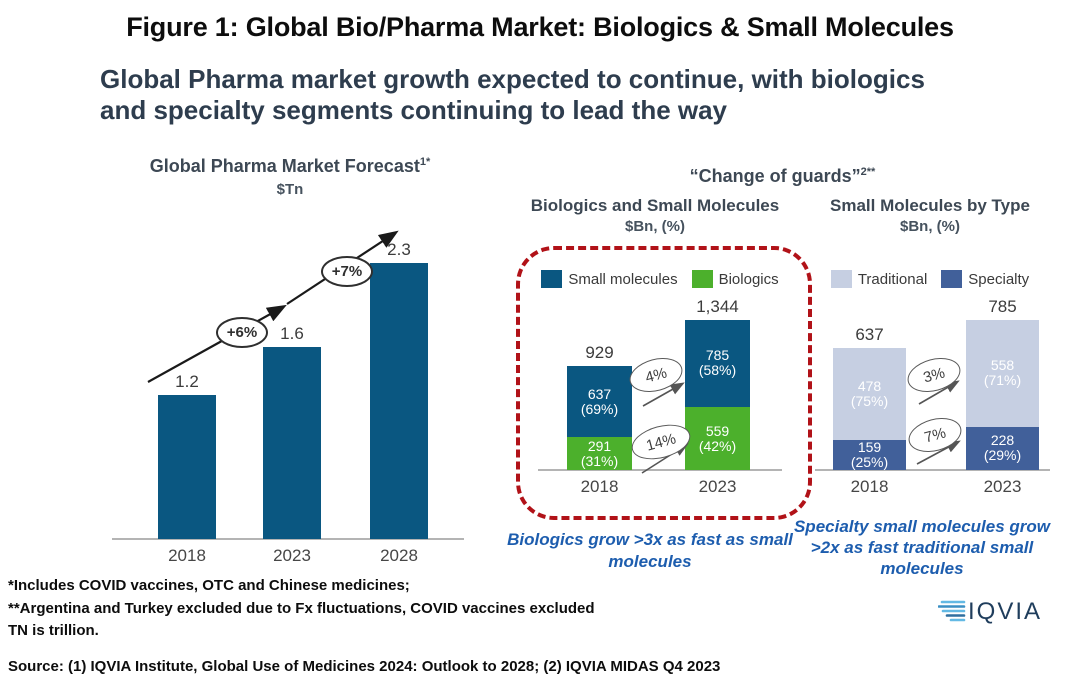 The width and height of the screenshot is (1080, 683). I want to click on group-title-superscript: 2**, so click(868, 172).